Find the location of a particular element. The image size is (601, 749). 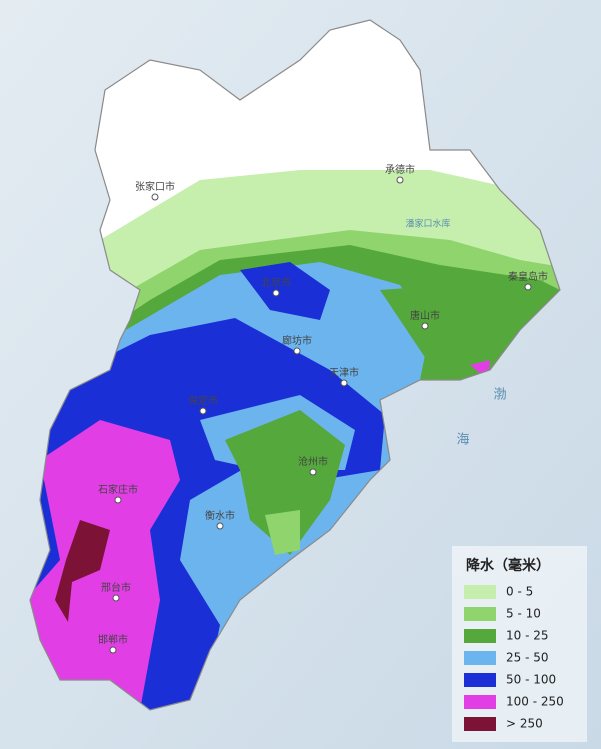

legend-box is located at coordinates (519, 644).